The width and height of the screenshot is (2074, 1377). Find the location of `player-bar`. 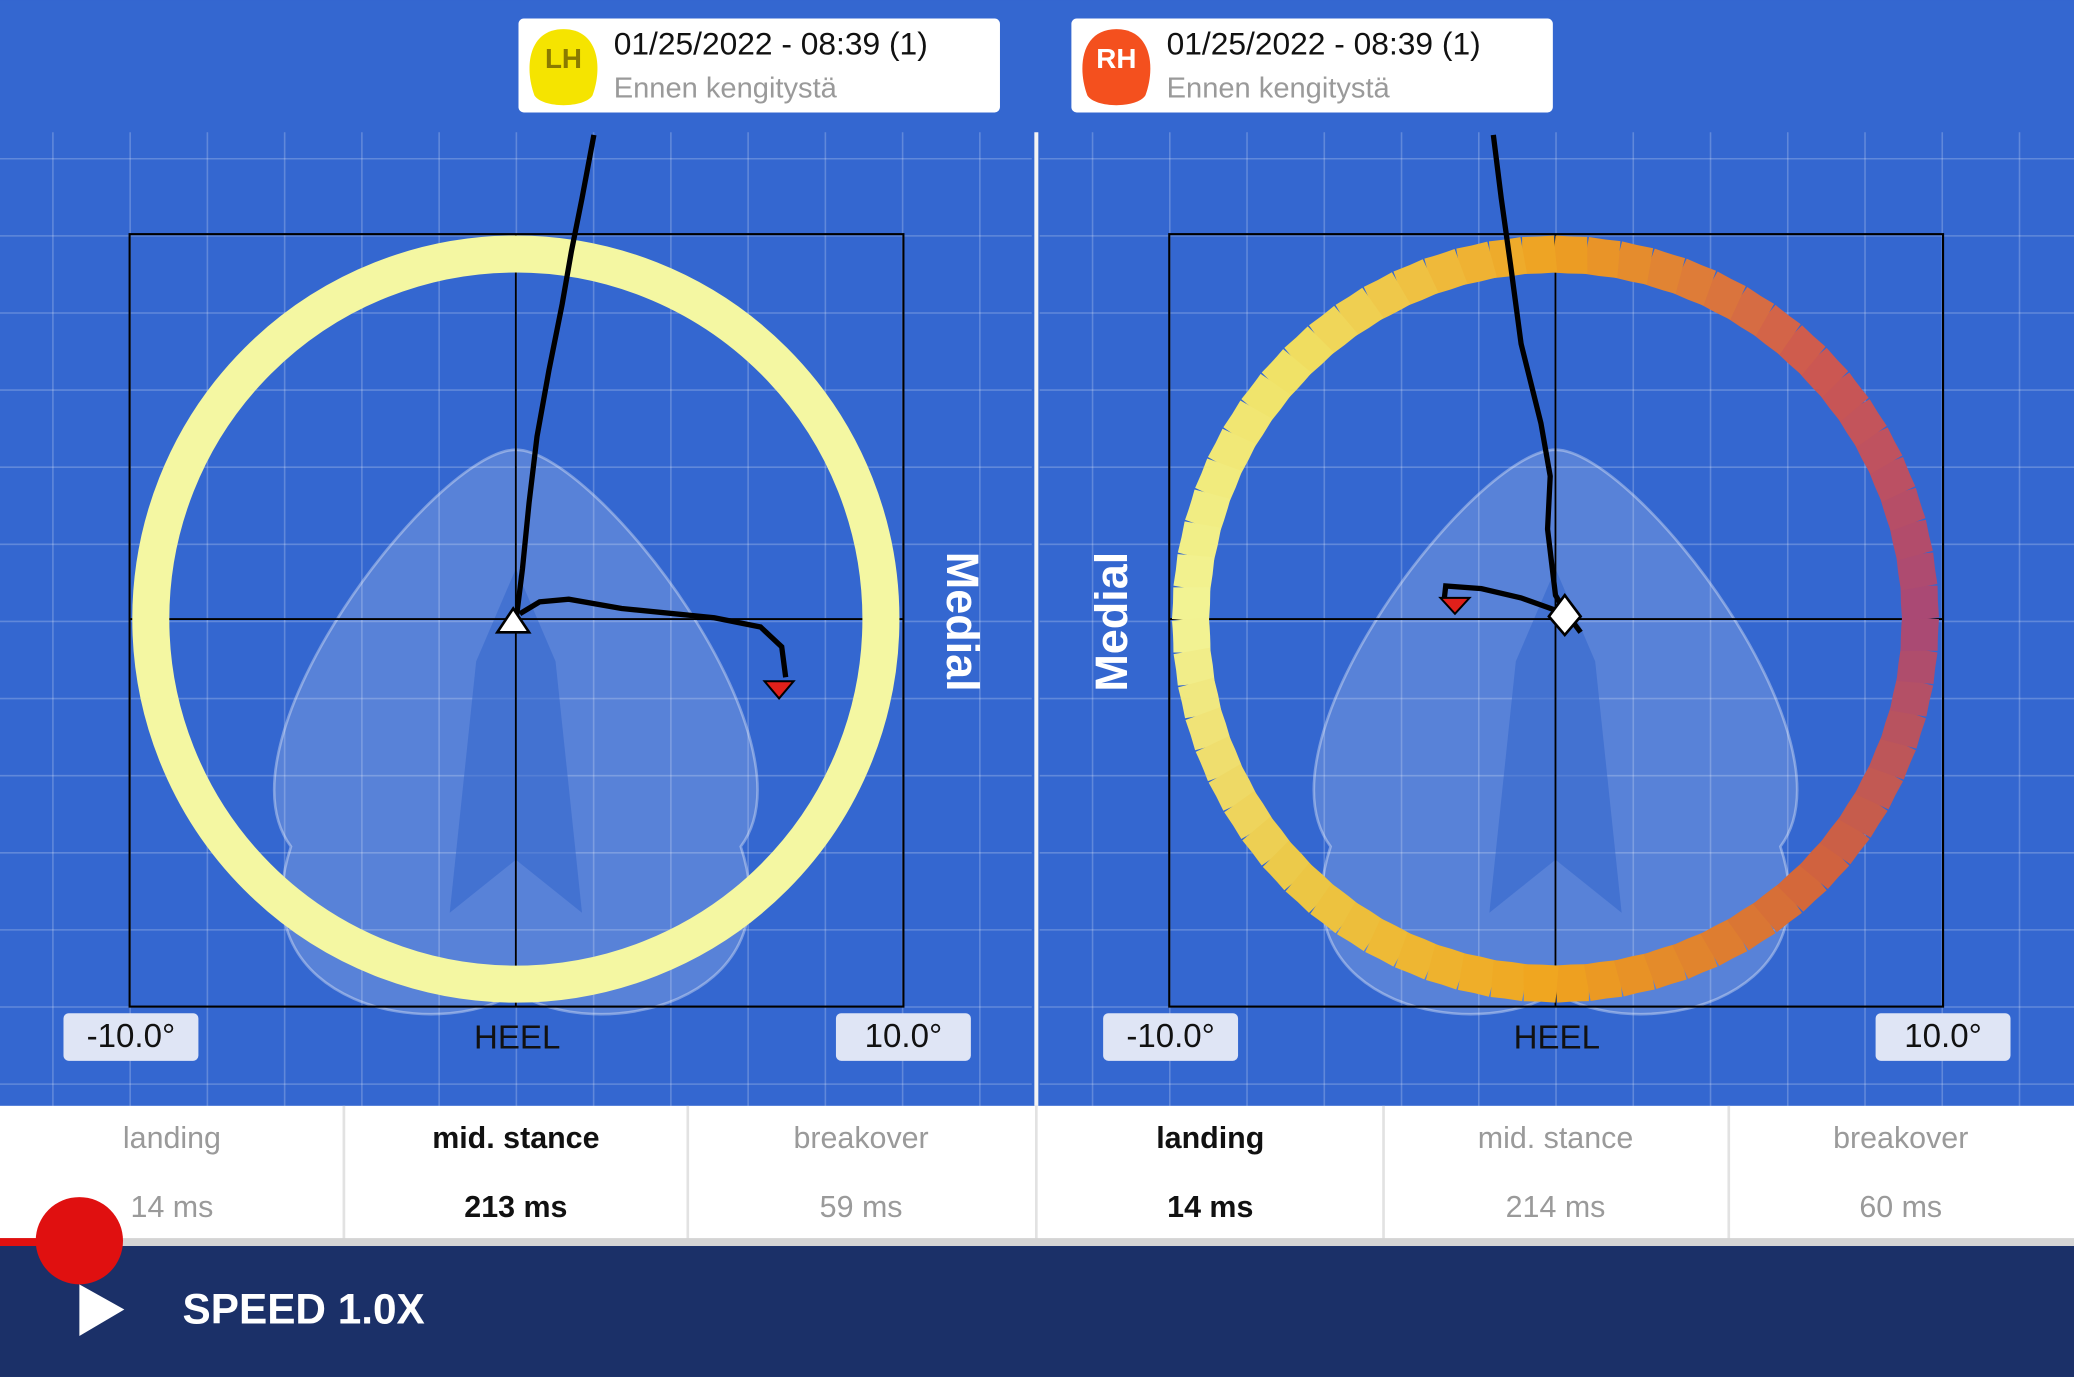

player-bar is located at coordinates (1037, 1311).